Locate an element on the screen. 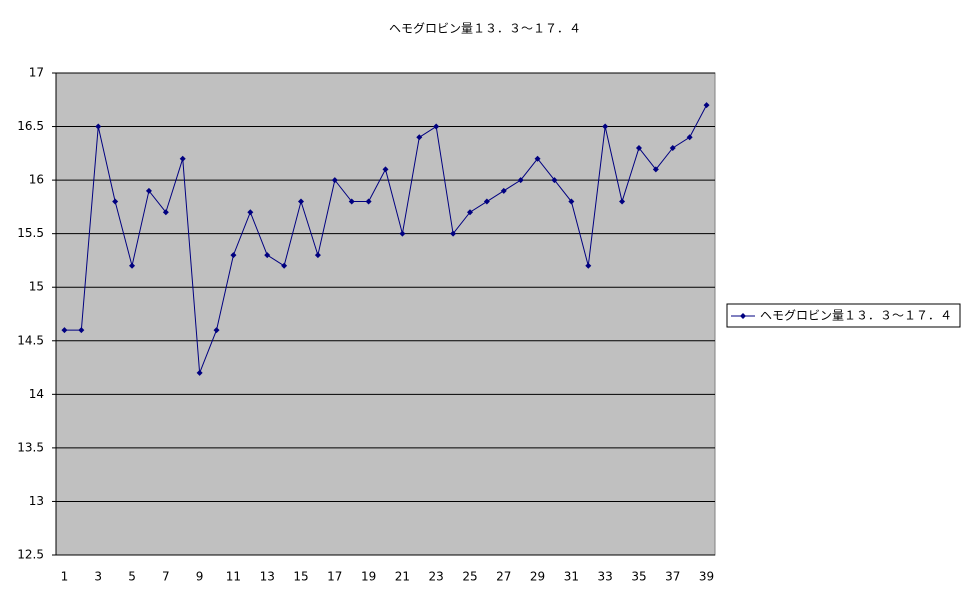 Image resolution: width=970 pixels, height=607 pixels. legend-marker is located at coordinates (743, 316).